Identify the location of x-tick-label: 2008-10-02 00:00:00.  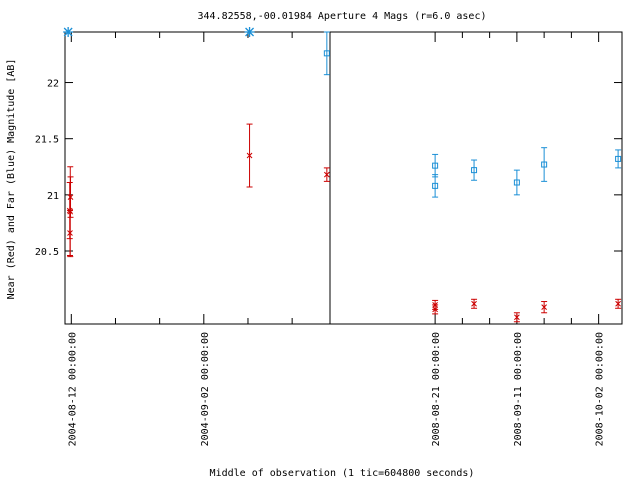
(600, 389).